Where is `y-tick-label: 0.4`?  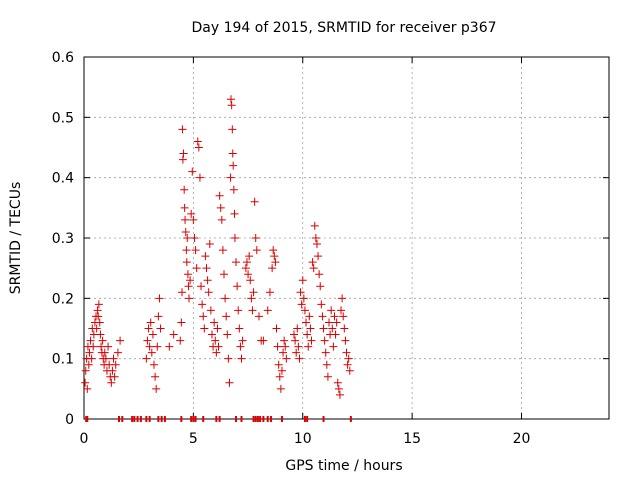 y-tick-label: 0.4 is located at coordinates (63, 179).